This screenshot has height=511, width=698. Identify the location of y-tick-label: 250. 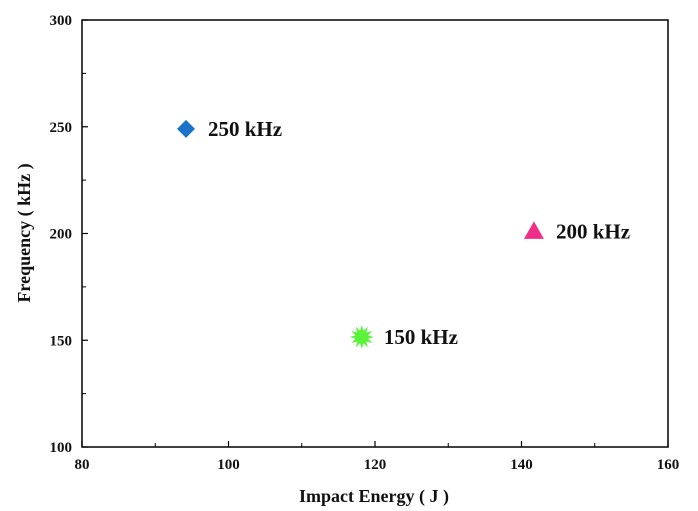
(61, 128).